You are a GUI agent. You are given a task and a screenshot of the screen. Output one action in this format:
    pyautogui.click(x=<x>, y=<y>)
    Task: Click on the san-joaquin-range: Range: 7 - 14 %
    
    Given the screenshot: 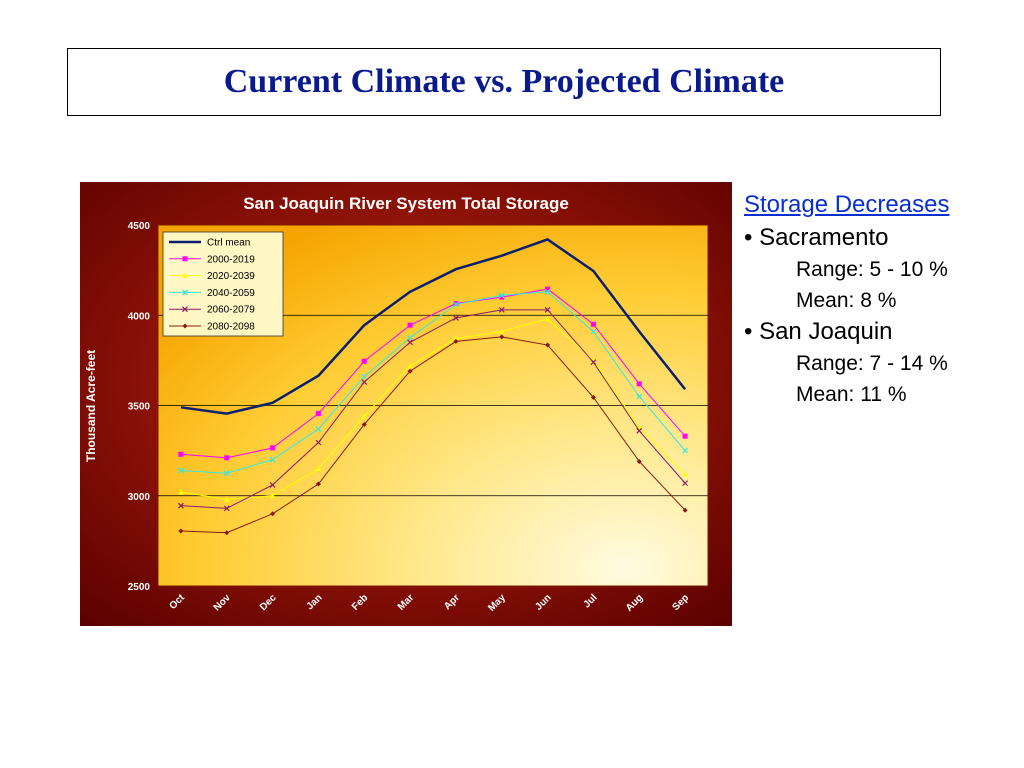 What is the action you would take?
    pyautogui.click(x=872, y=363)
    